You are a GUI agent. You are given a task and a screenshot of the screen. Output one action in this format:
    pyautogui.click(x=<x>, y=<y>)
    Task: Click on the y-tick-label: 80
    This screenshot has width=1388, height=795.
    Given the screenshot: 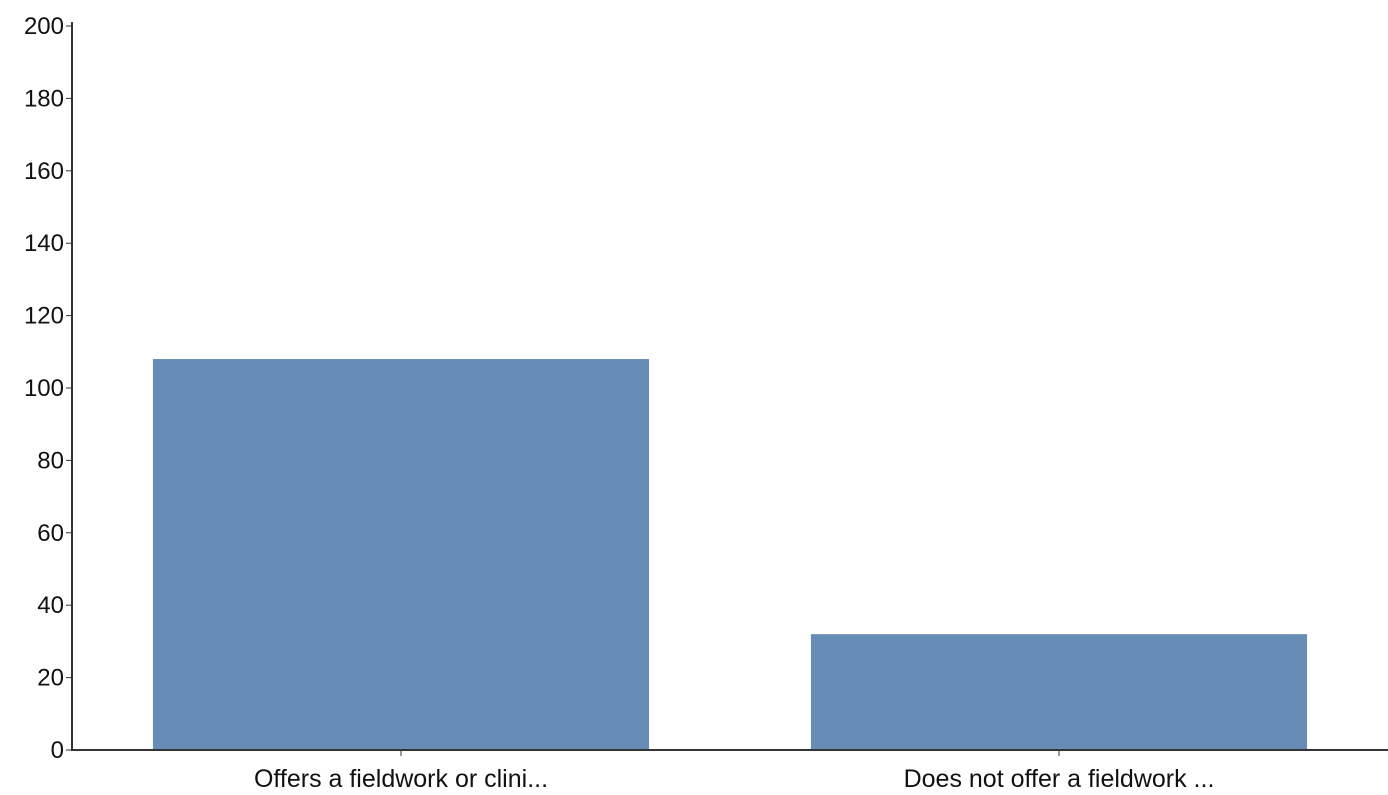 What is the action you would take?
    pyautogui.click(x=50, y=460)
    